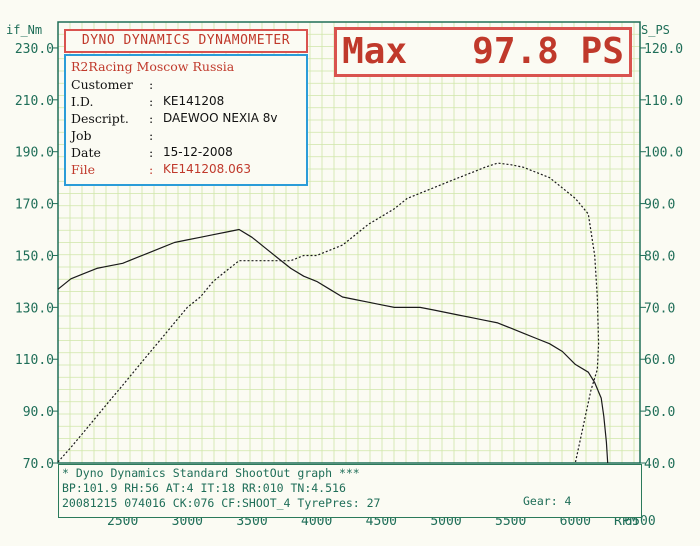  What do you see at coordinates (186, 85) in the screenshot?
I see `info-row-customer: Customer :` at bounding box center [186, 85].